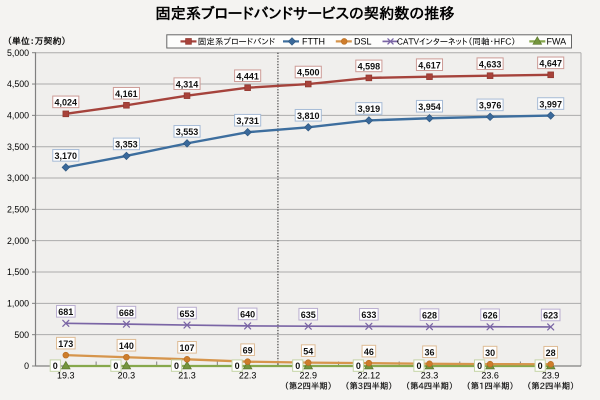 The width and height of the screenshot is (600, 400). What do you see at coordinates (126, 313) in the screenshot?
I see `svg-text: 668` at bounding box center [126, 313].